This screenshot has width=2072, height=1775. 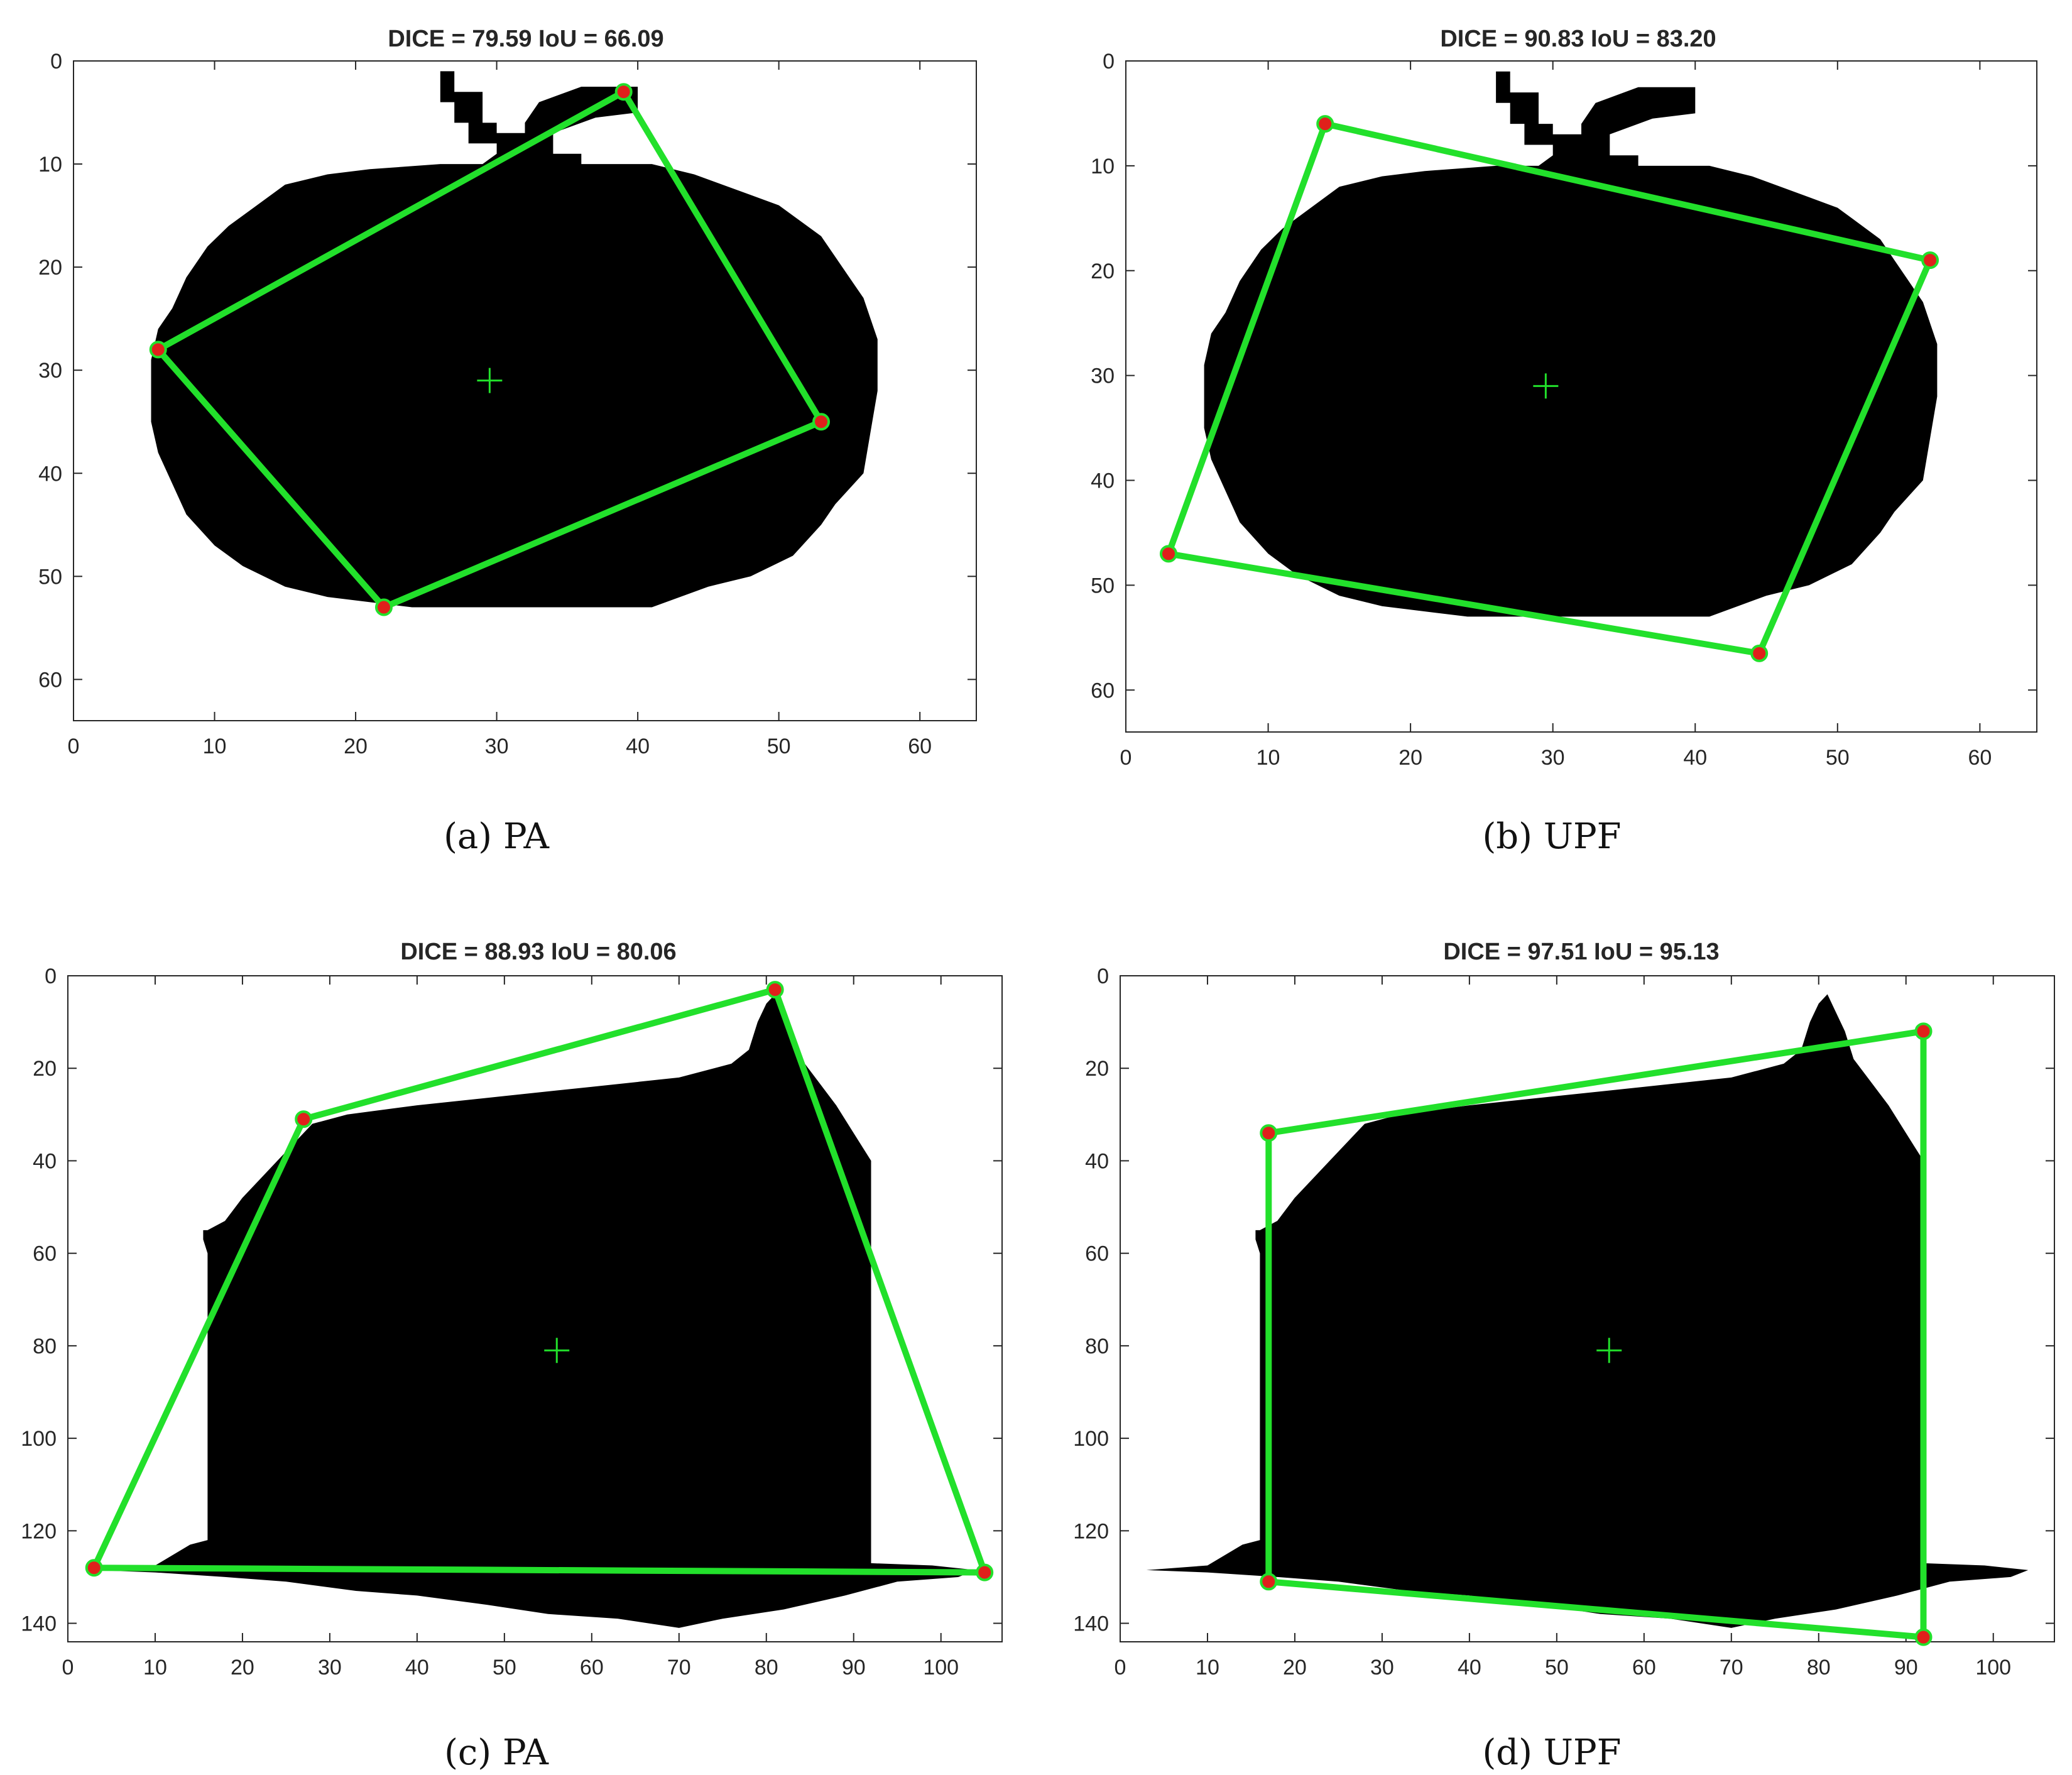 I want to click on panel-d-title: DICE = 97.51 IoU = 95.13, so click(x=1581, y=952).